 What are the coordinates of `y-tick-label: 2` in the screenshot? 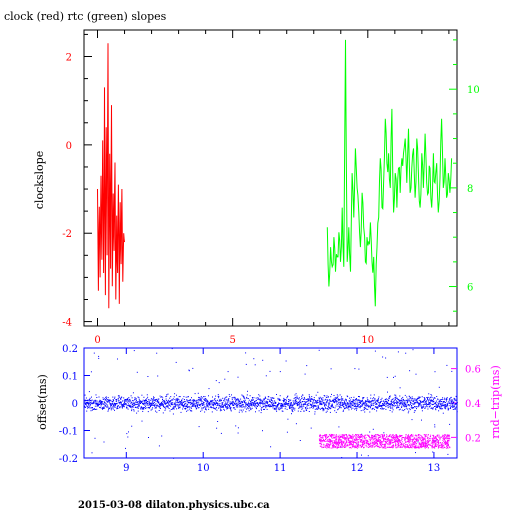 It's located at (69, 58).